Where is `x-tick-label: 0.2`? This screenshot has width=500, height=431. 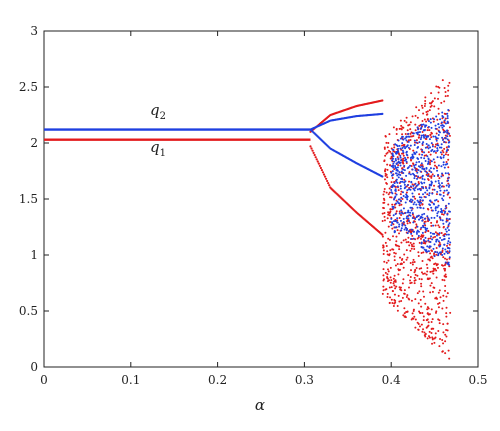 x-tick-label: 0.2 is located at coordinates (217, 380).